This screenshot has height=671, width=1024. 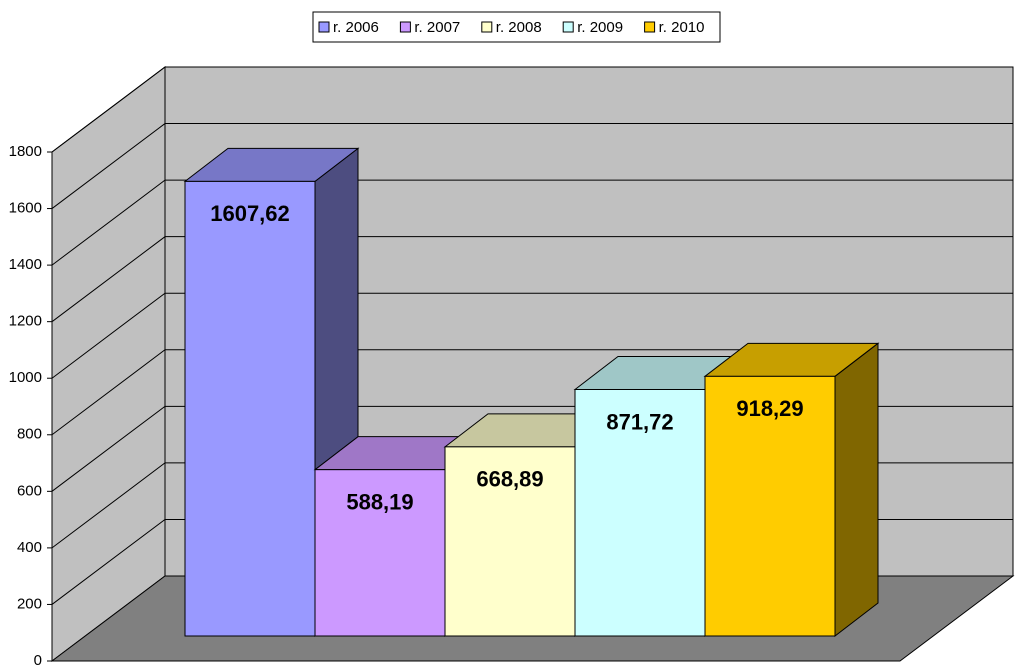 I want to click on y-tick-label: 800, so click(x=29, y=434).